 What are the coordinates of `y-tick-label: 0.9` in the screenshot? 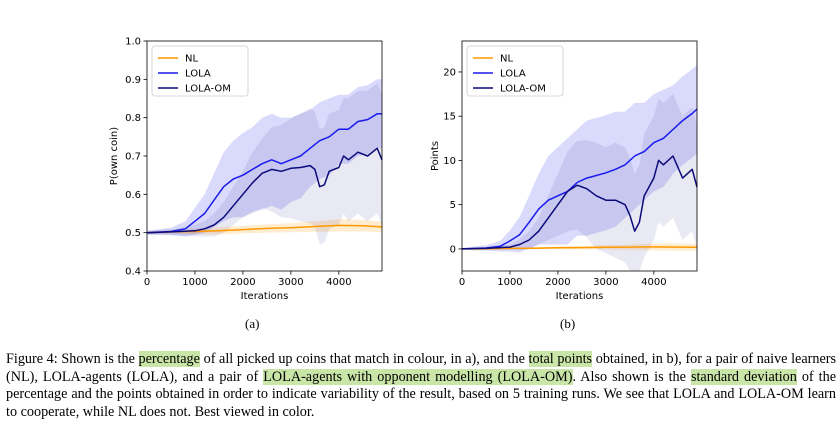 It's located at (133, 80).